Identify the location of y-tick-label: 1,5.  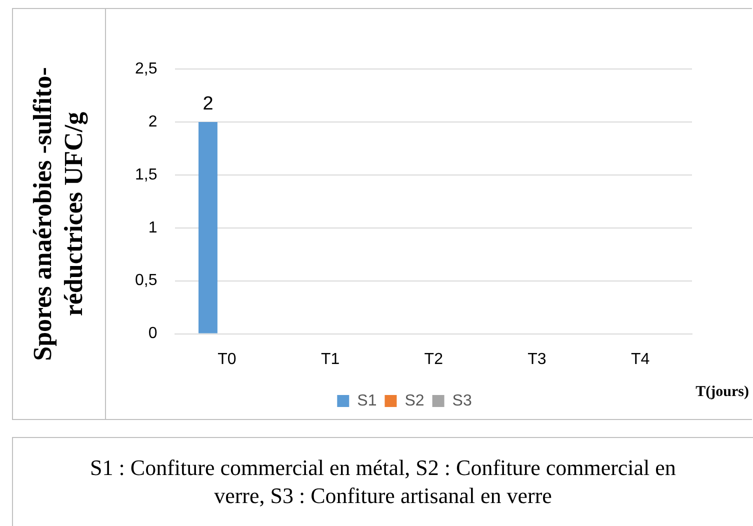
(146, 175).